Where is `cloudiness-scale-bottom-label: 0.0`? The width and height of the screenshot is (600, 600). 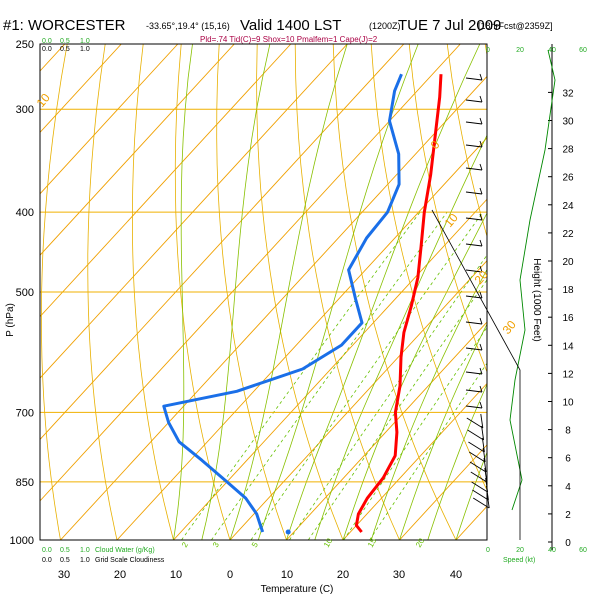 cloudiness-scale-bottom-label: 0.0 is located at coordinates (47, 560).